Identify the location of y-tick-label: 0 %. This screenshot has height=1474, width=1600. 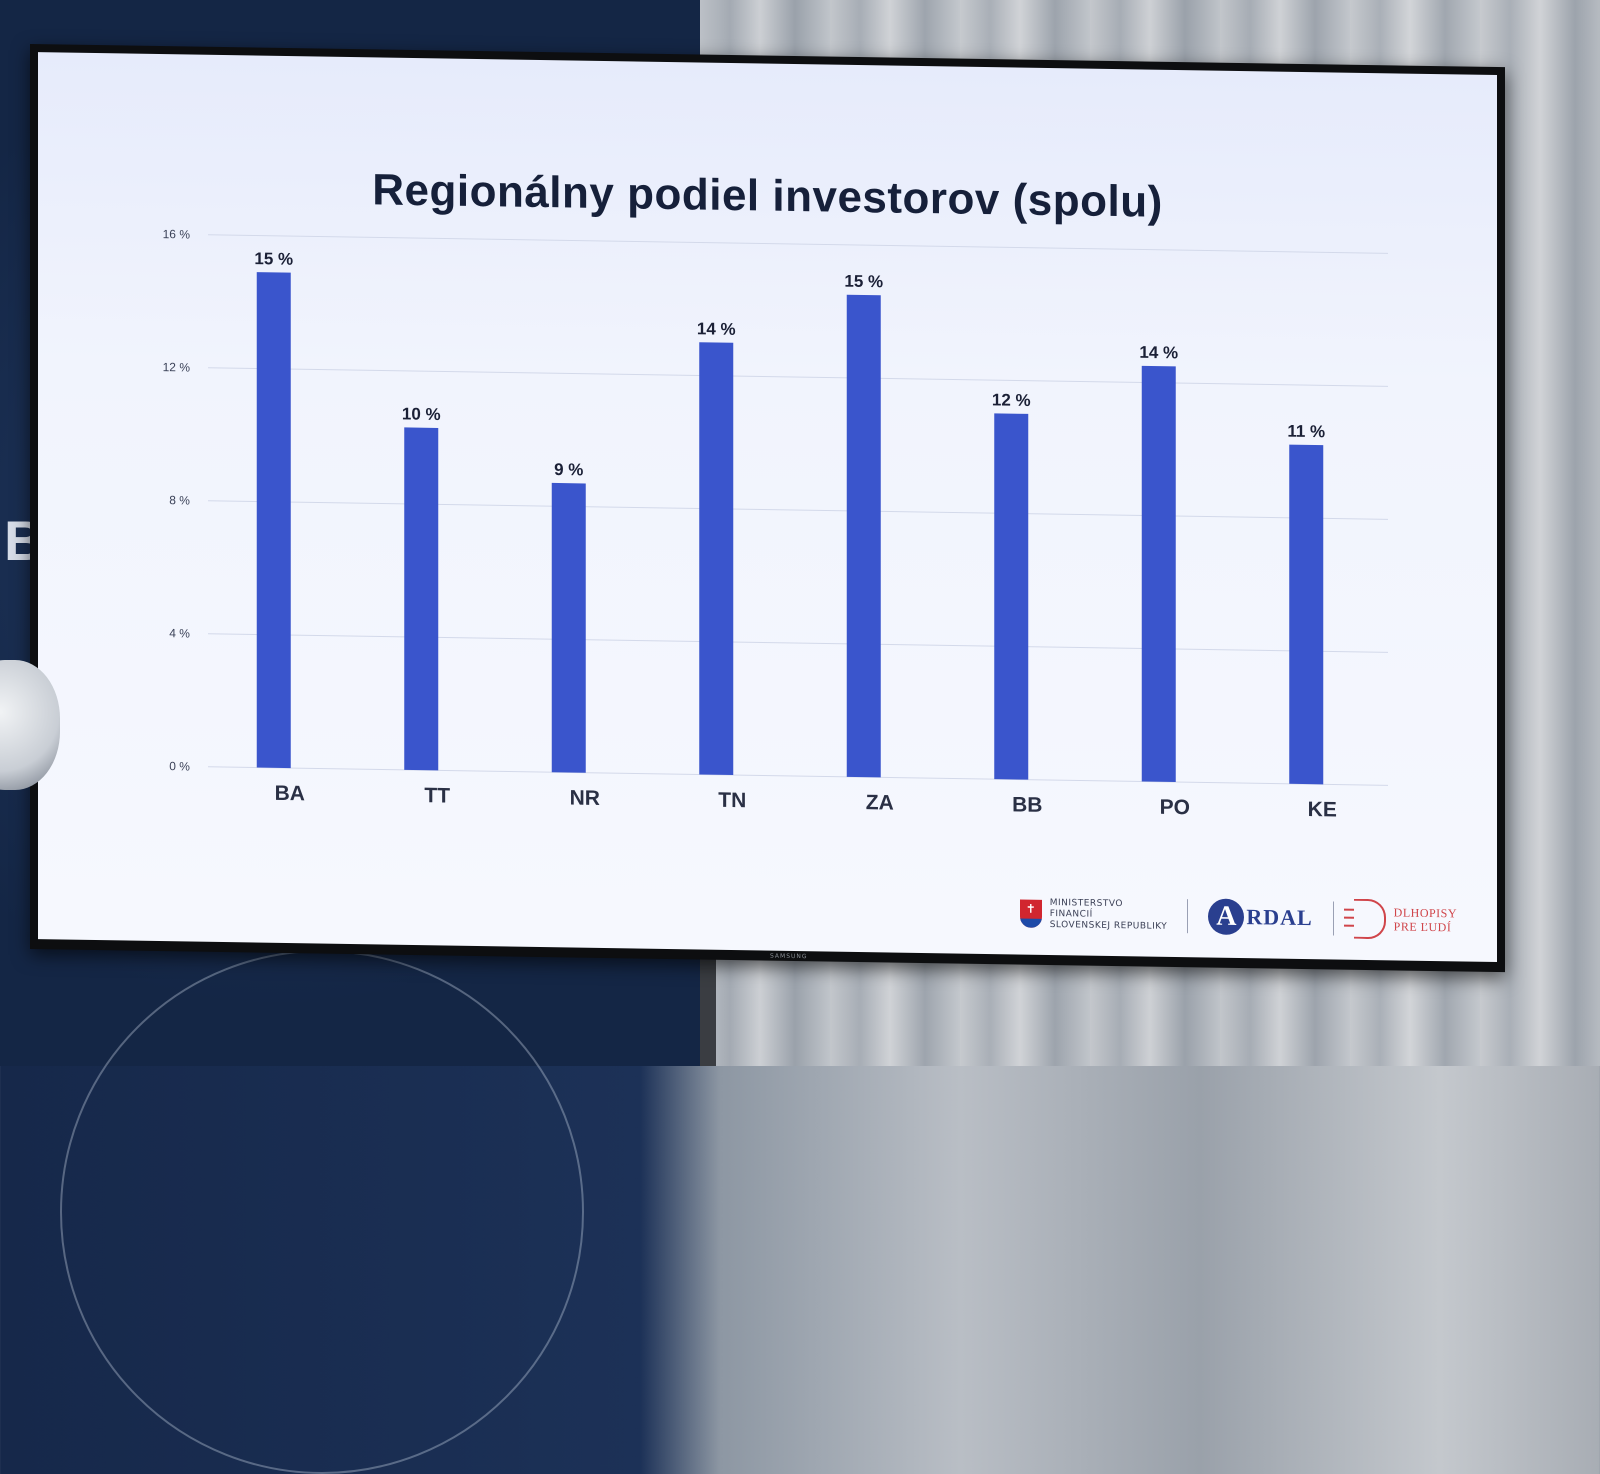
(179, 766).